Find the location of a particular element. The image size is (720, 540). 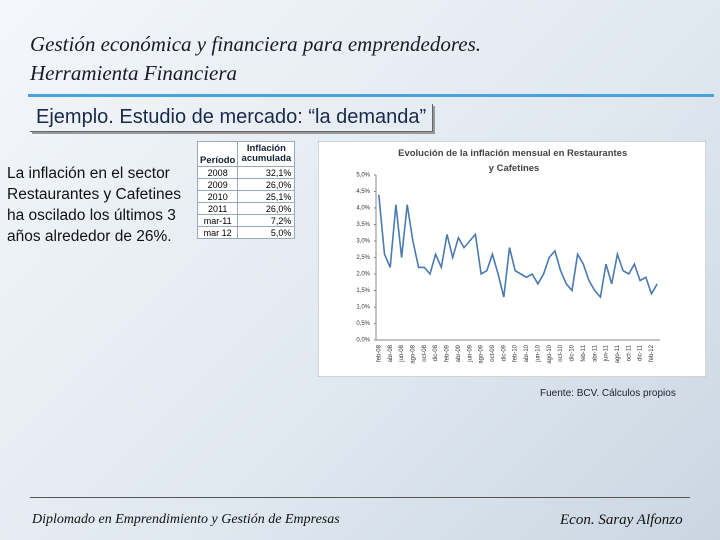

table-row: 2009 26,0% is located at coordinates (246, 184).